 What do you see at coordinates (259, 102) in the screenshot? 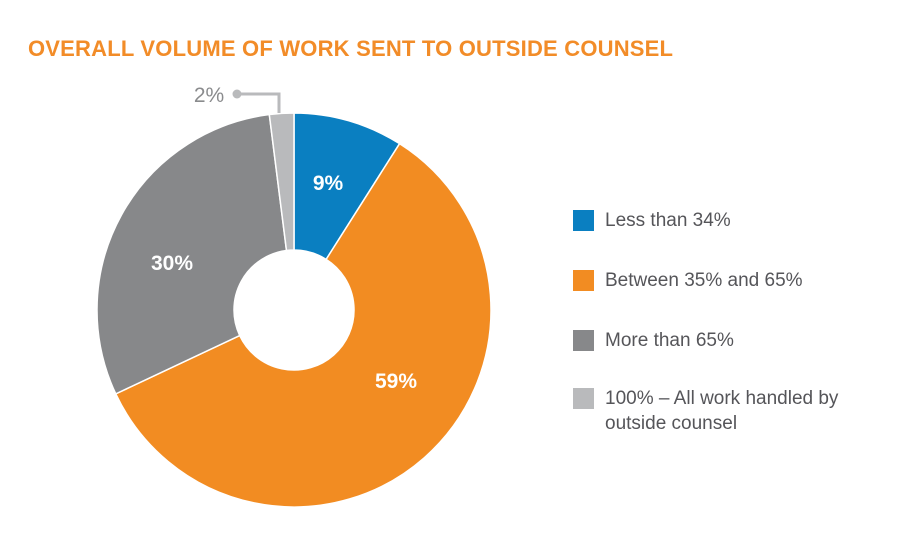
I see `leader-line` at bounding box center [259, 102].